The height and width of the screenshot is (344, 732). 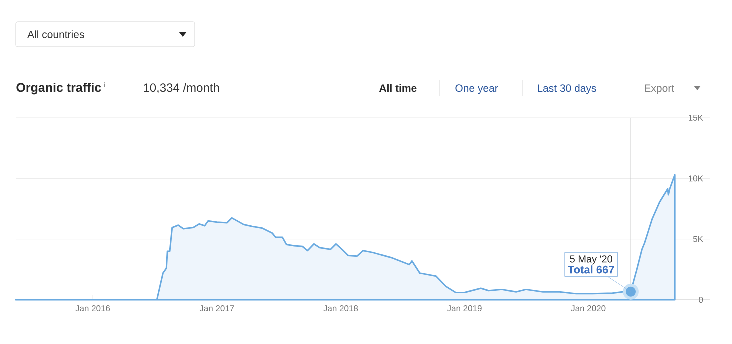 I want to click on text: All countries, so click(x=56, y=34).